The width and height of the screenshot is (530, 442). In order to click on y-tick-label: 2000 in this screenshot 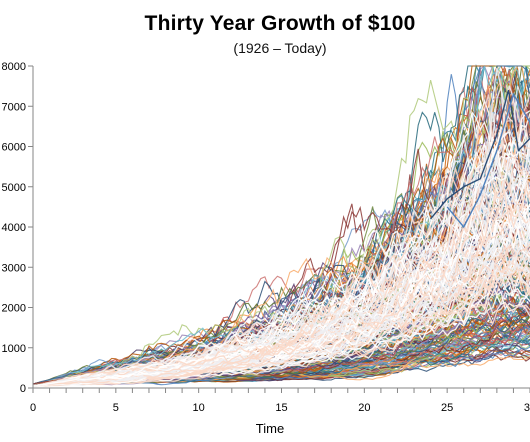, I will do `click(14, 309)`.